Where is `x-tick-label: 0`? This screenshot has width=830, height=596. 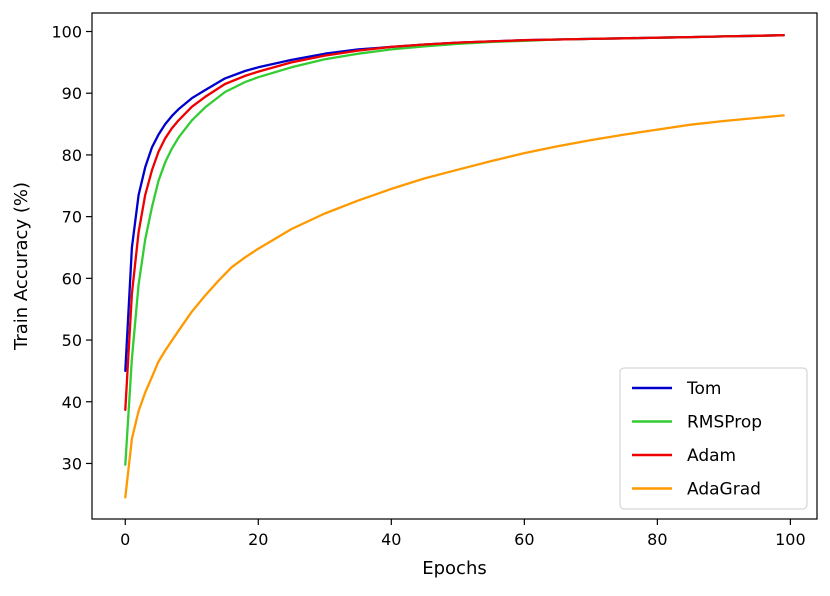
x-tick-label: 0 is located at coordinates (125, 539).